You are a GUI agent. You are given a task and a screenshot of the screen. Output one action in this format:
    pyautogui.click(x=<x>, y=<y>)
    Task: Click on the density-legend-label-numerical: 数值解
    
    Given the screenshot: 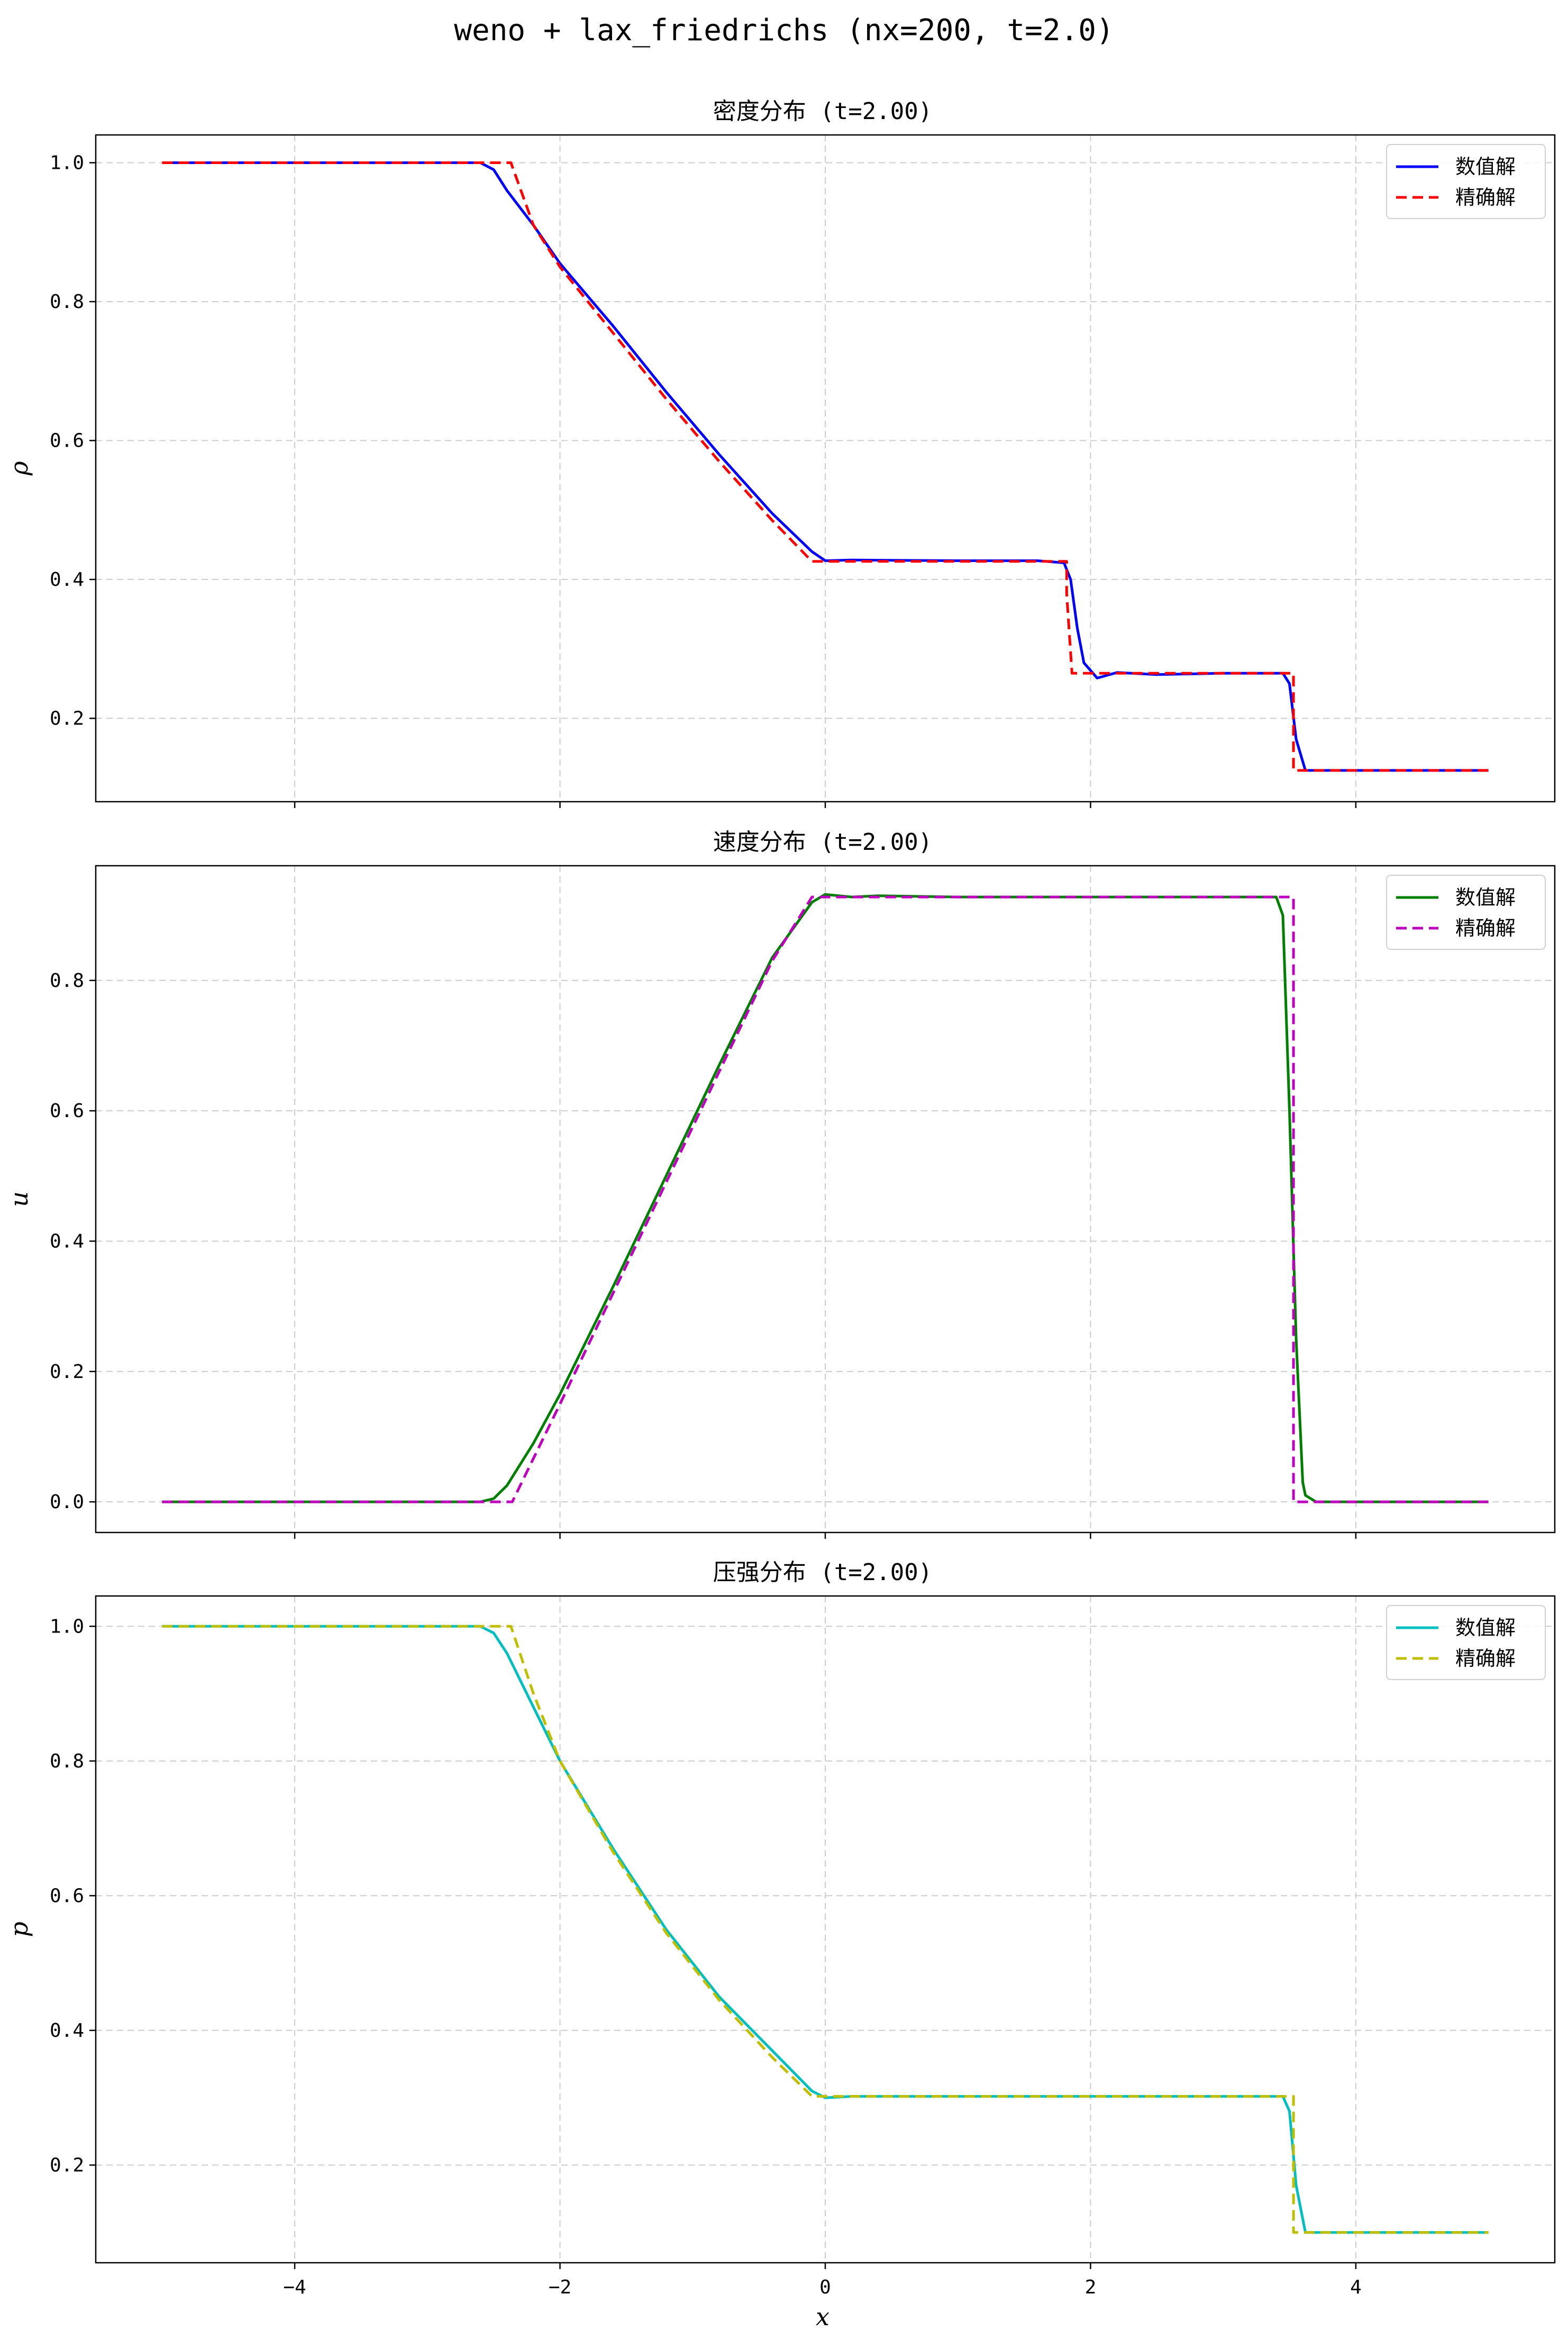 What is the action you would take?
    pyautogui.click(x=1486, y=166)
    